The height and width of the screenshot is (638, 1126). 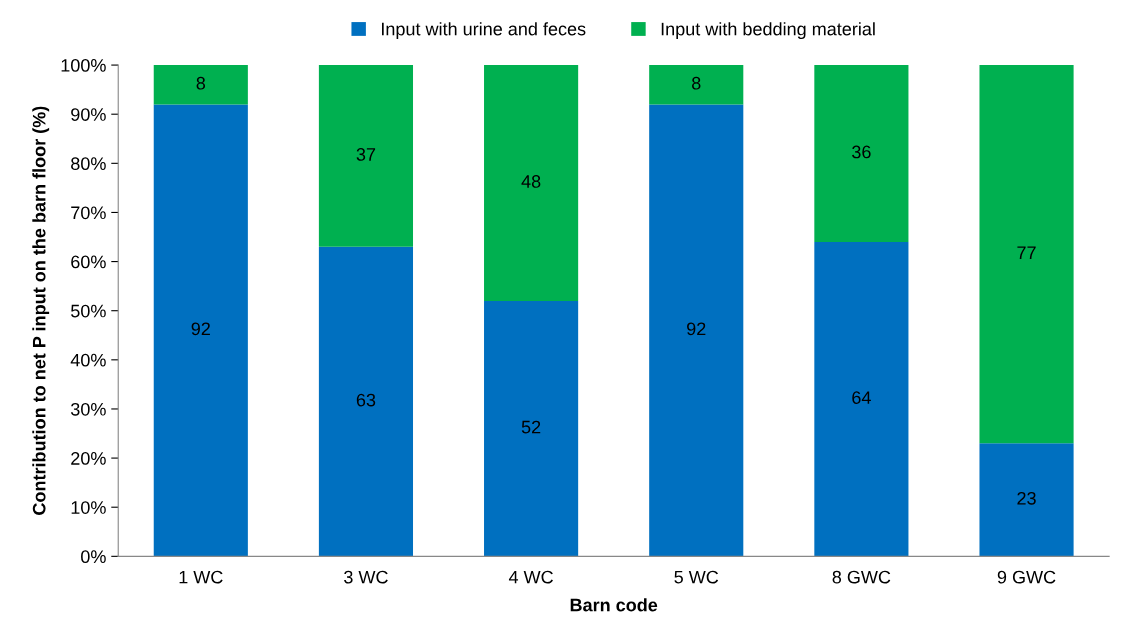 I want to click on x-axis-title: Barn code, so click(x=614, y=605).